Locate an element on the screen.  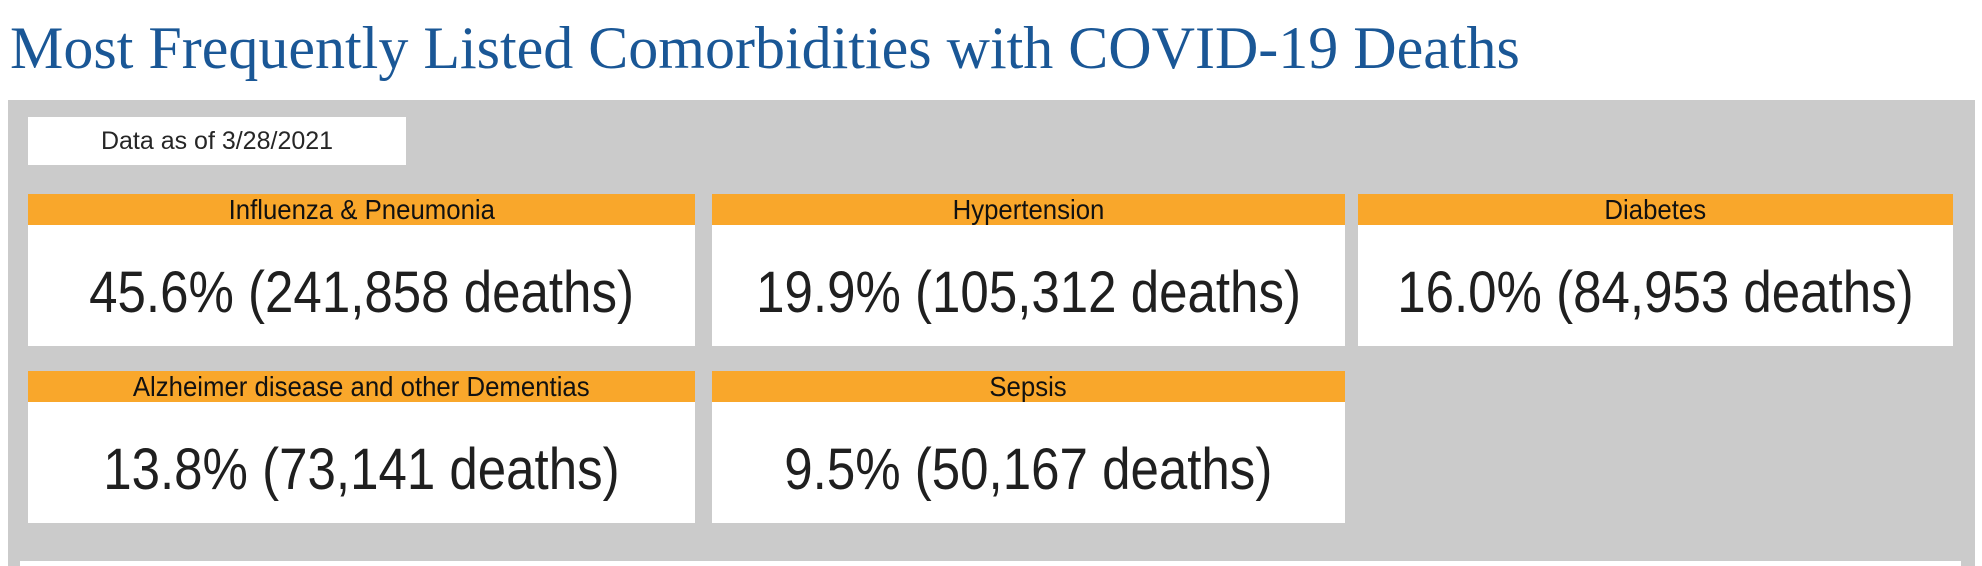
comorbidity-card-diabetes: Diabetes 16.0% (84,953 deaths) is located at coordinates (1655, 270).